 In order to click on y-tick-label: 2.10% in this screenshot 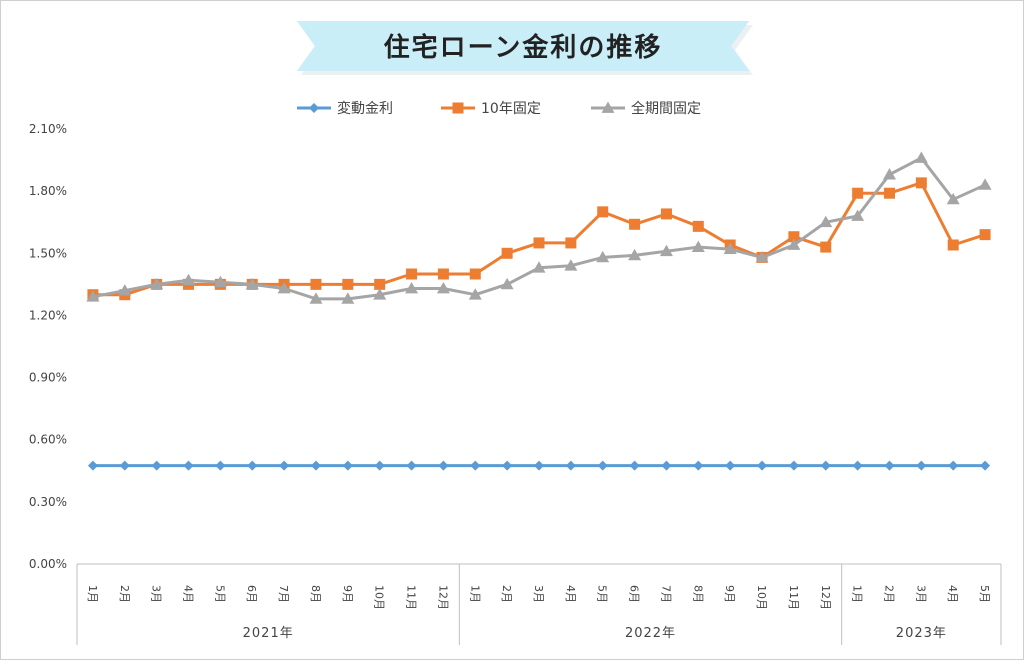, I will do `click(48, 129)`.